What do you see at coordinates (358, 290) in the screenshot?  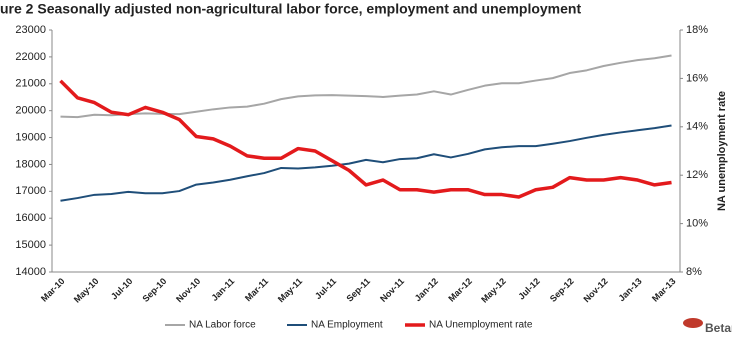 I see `x-tick-label: Sep-11` at bounding box center [358, 290].